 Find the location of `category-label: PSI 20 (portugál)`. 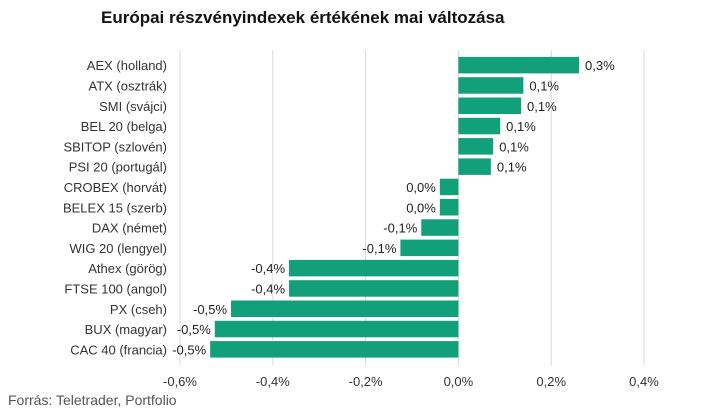

category-label: PSI 20 (portugál) is located at coordinates (118, 167).